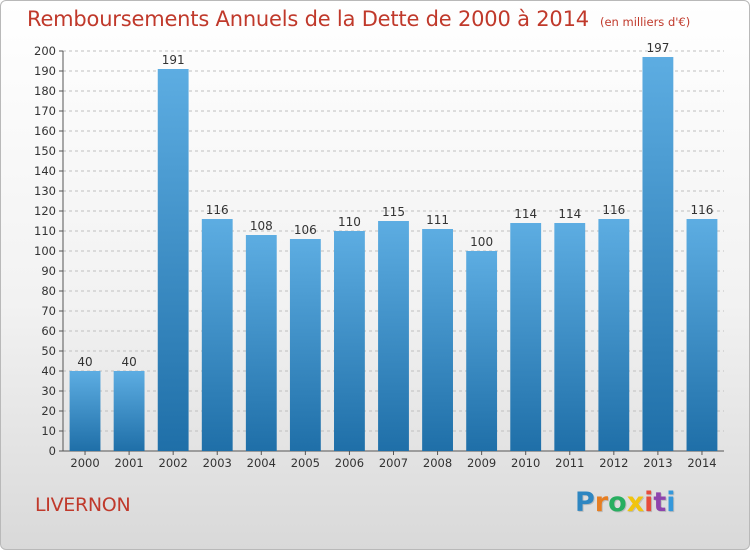  I want to click on logo-letter: P, so click(585, 502).